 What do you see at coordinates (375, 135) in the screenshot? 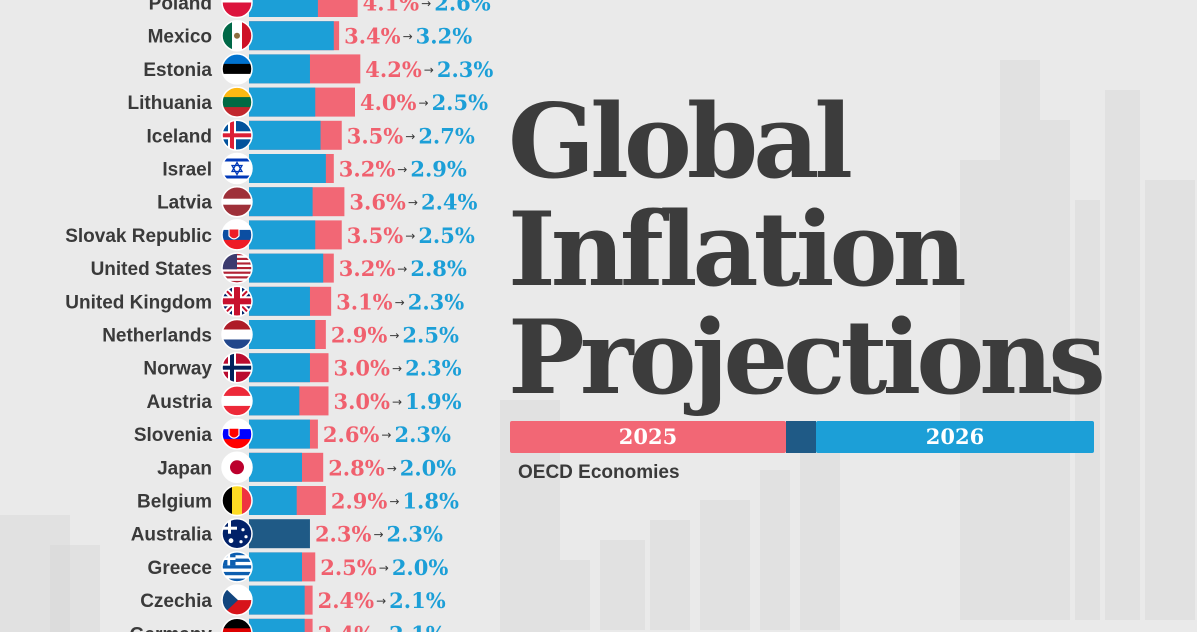
I see `value-2025-label: 3.5%` at bounding box center [375, 135].